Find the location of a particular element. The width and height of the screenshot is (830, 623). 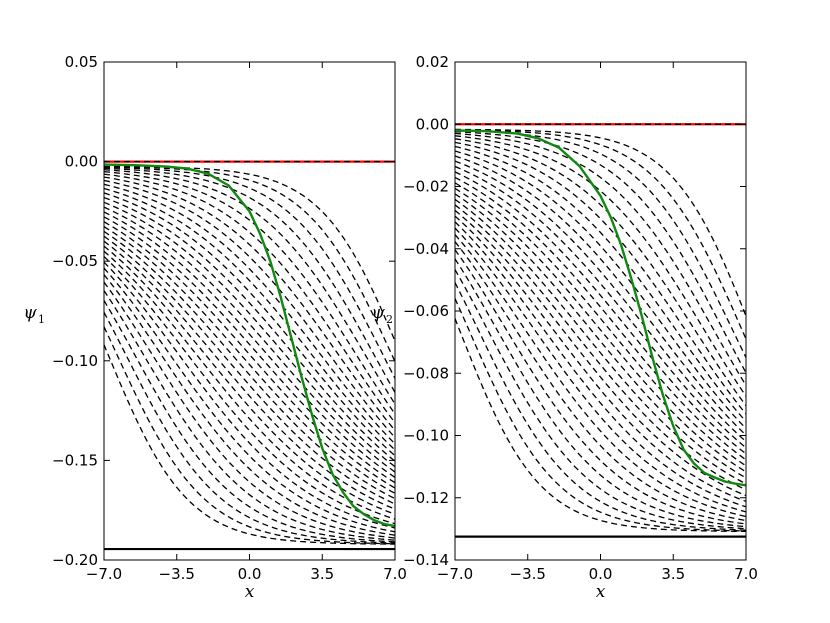

y-tick-label: −0.05 is located at coordinates (75, 261).